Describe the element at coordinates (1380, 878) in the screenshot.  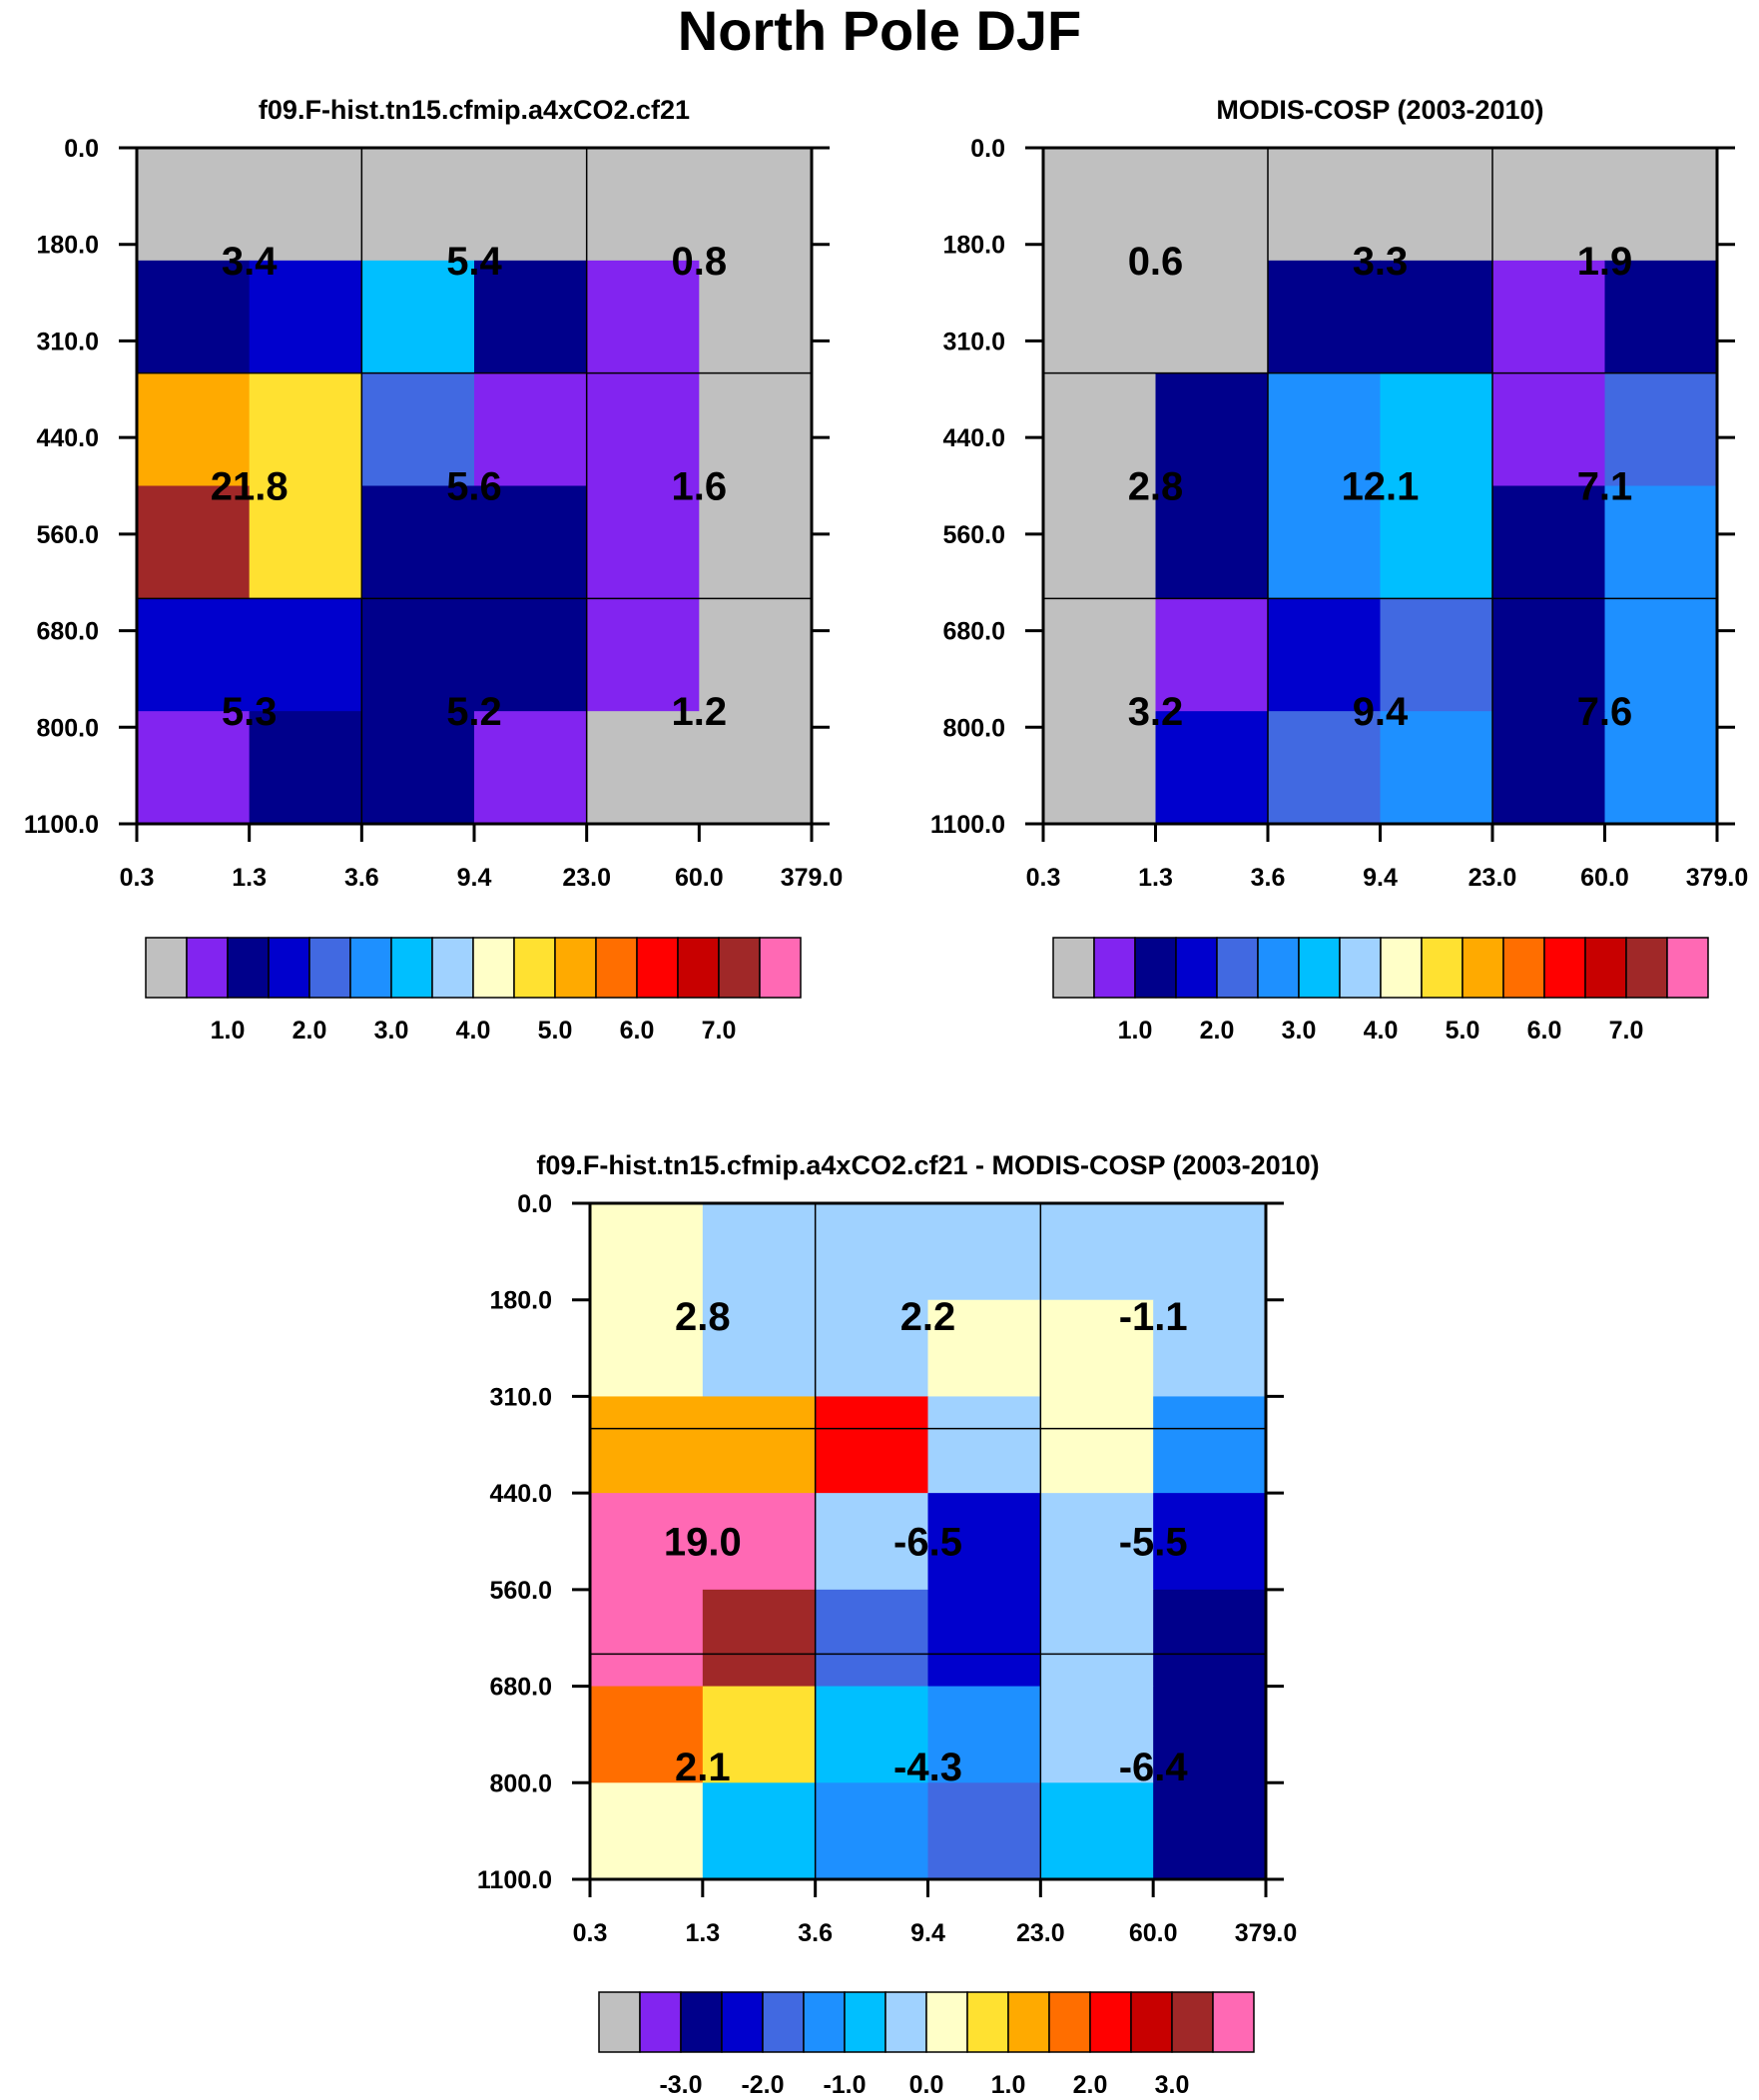
I see `x-tick-label: 9.4` at that location.